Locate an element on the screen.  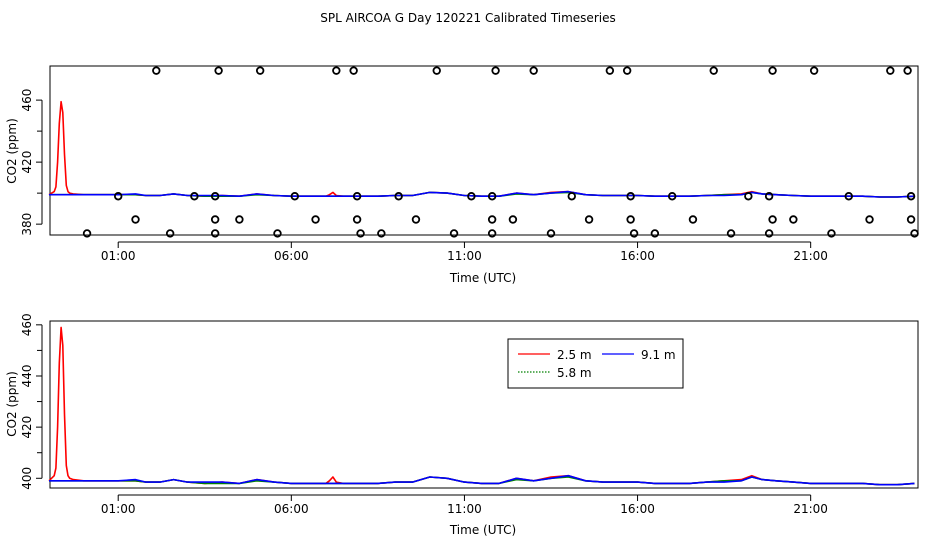
top-y-tick-label: 460 is located at coordinates (27, 100).